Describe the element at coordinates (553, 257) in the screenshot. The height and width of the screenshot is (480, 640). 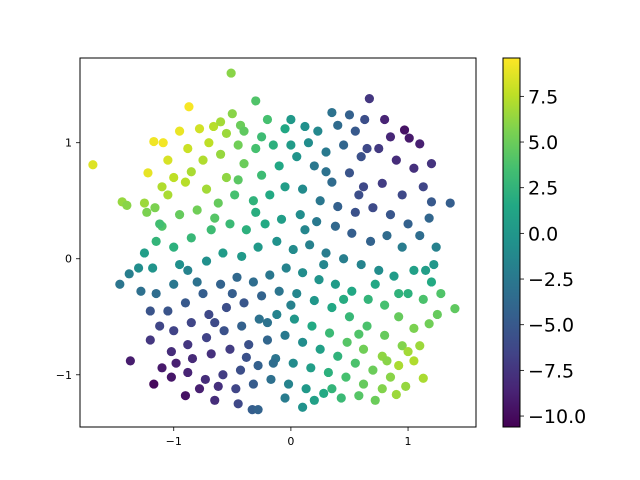
I see `colorbar-axis: 7.5 5.0 2.5 0.0 −2.5 −5.0 −7.5 −10.0` at that location.